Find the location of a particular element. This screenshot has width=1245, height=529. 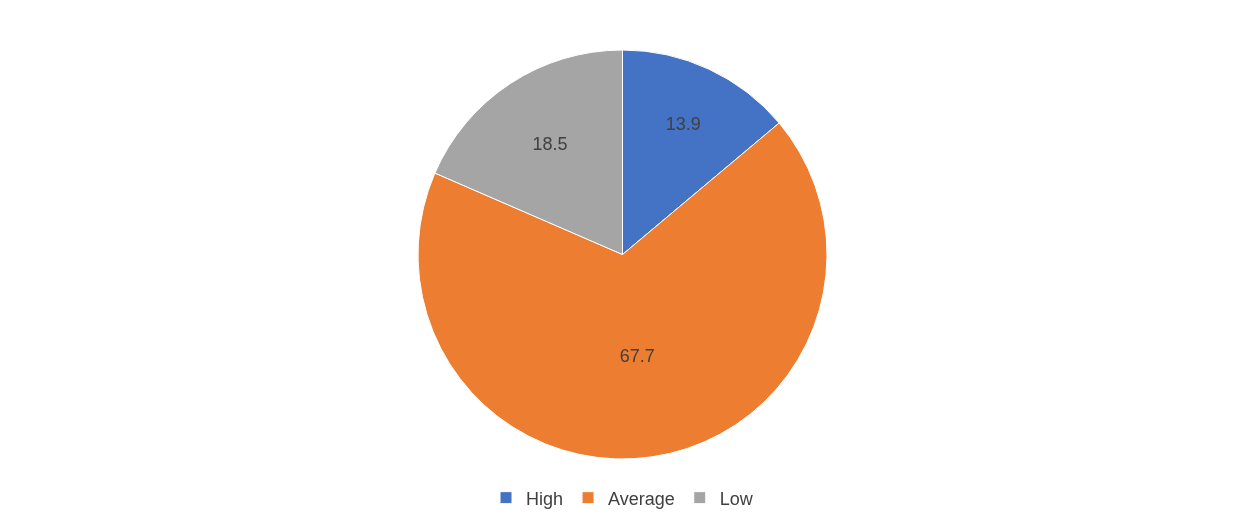

legend-label: High is located at coordinates (545, 498).